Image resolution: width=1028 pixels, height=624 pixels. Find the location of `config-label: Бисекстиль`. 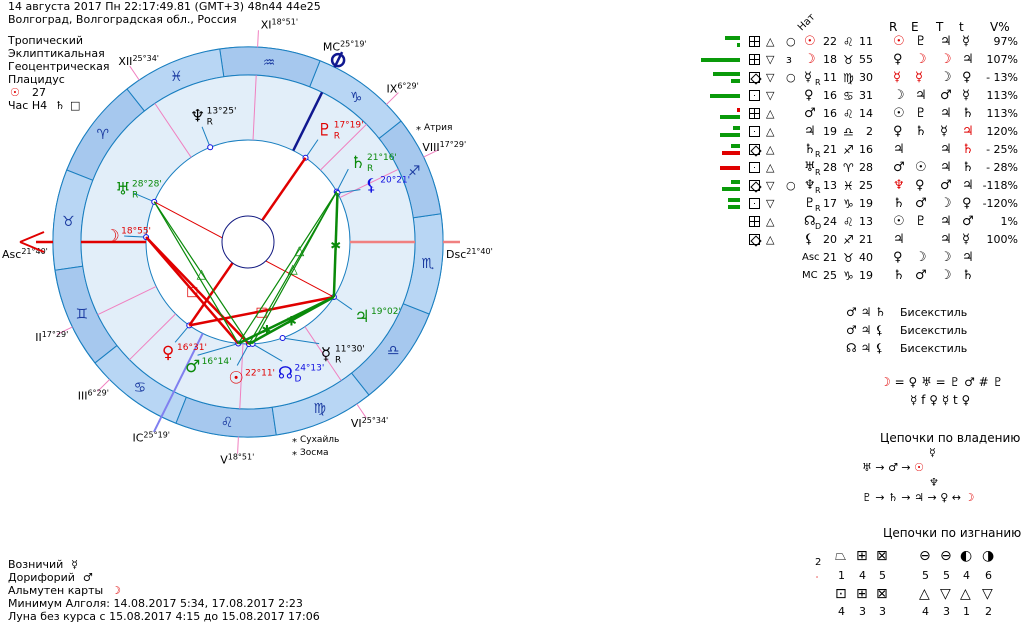

config-label: Бисекстиль is located at coordinates (934, 348).